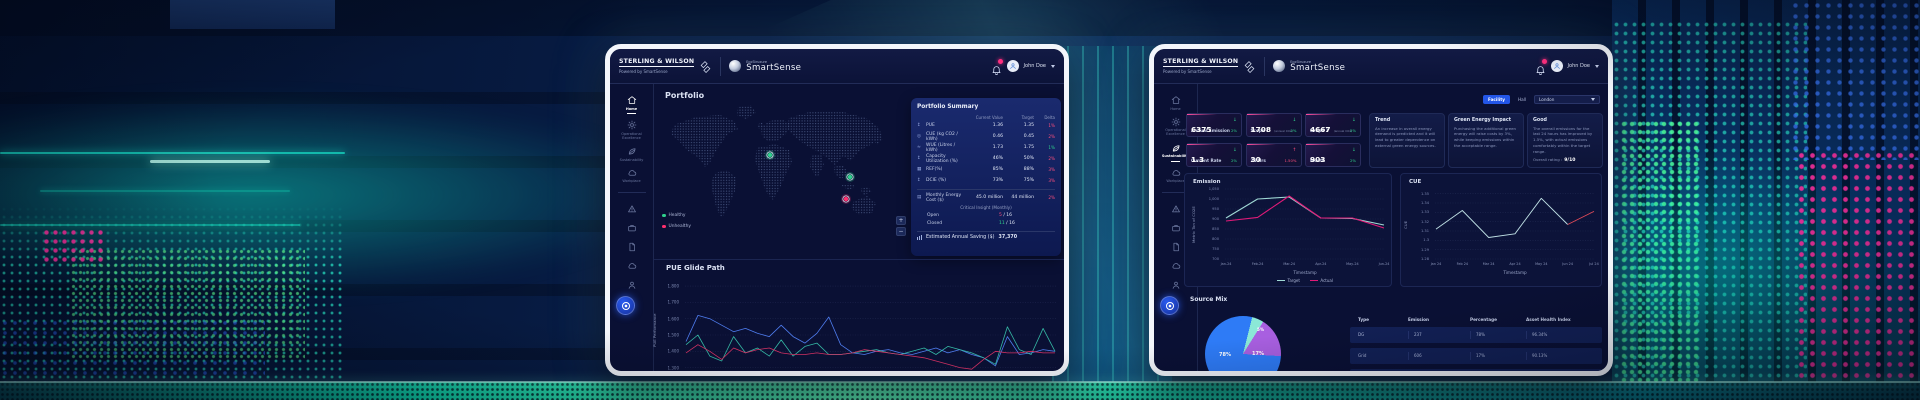 This screenshot has width=1920, height=400. I want to click on led-dot-grid, so click(73, 247).